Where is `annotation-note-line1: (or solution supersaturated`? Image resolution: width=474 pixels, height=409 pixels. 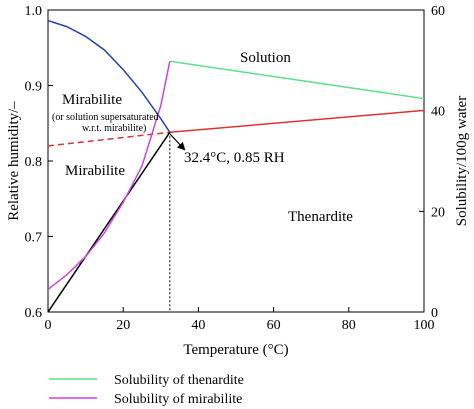 annotation-note-line1: (or solution supersaturated is located at coordinates (105, 117).